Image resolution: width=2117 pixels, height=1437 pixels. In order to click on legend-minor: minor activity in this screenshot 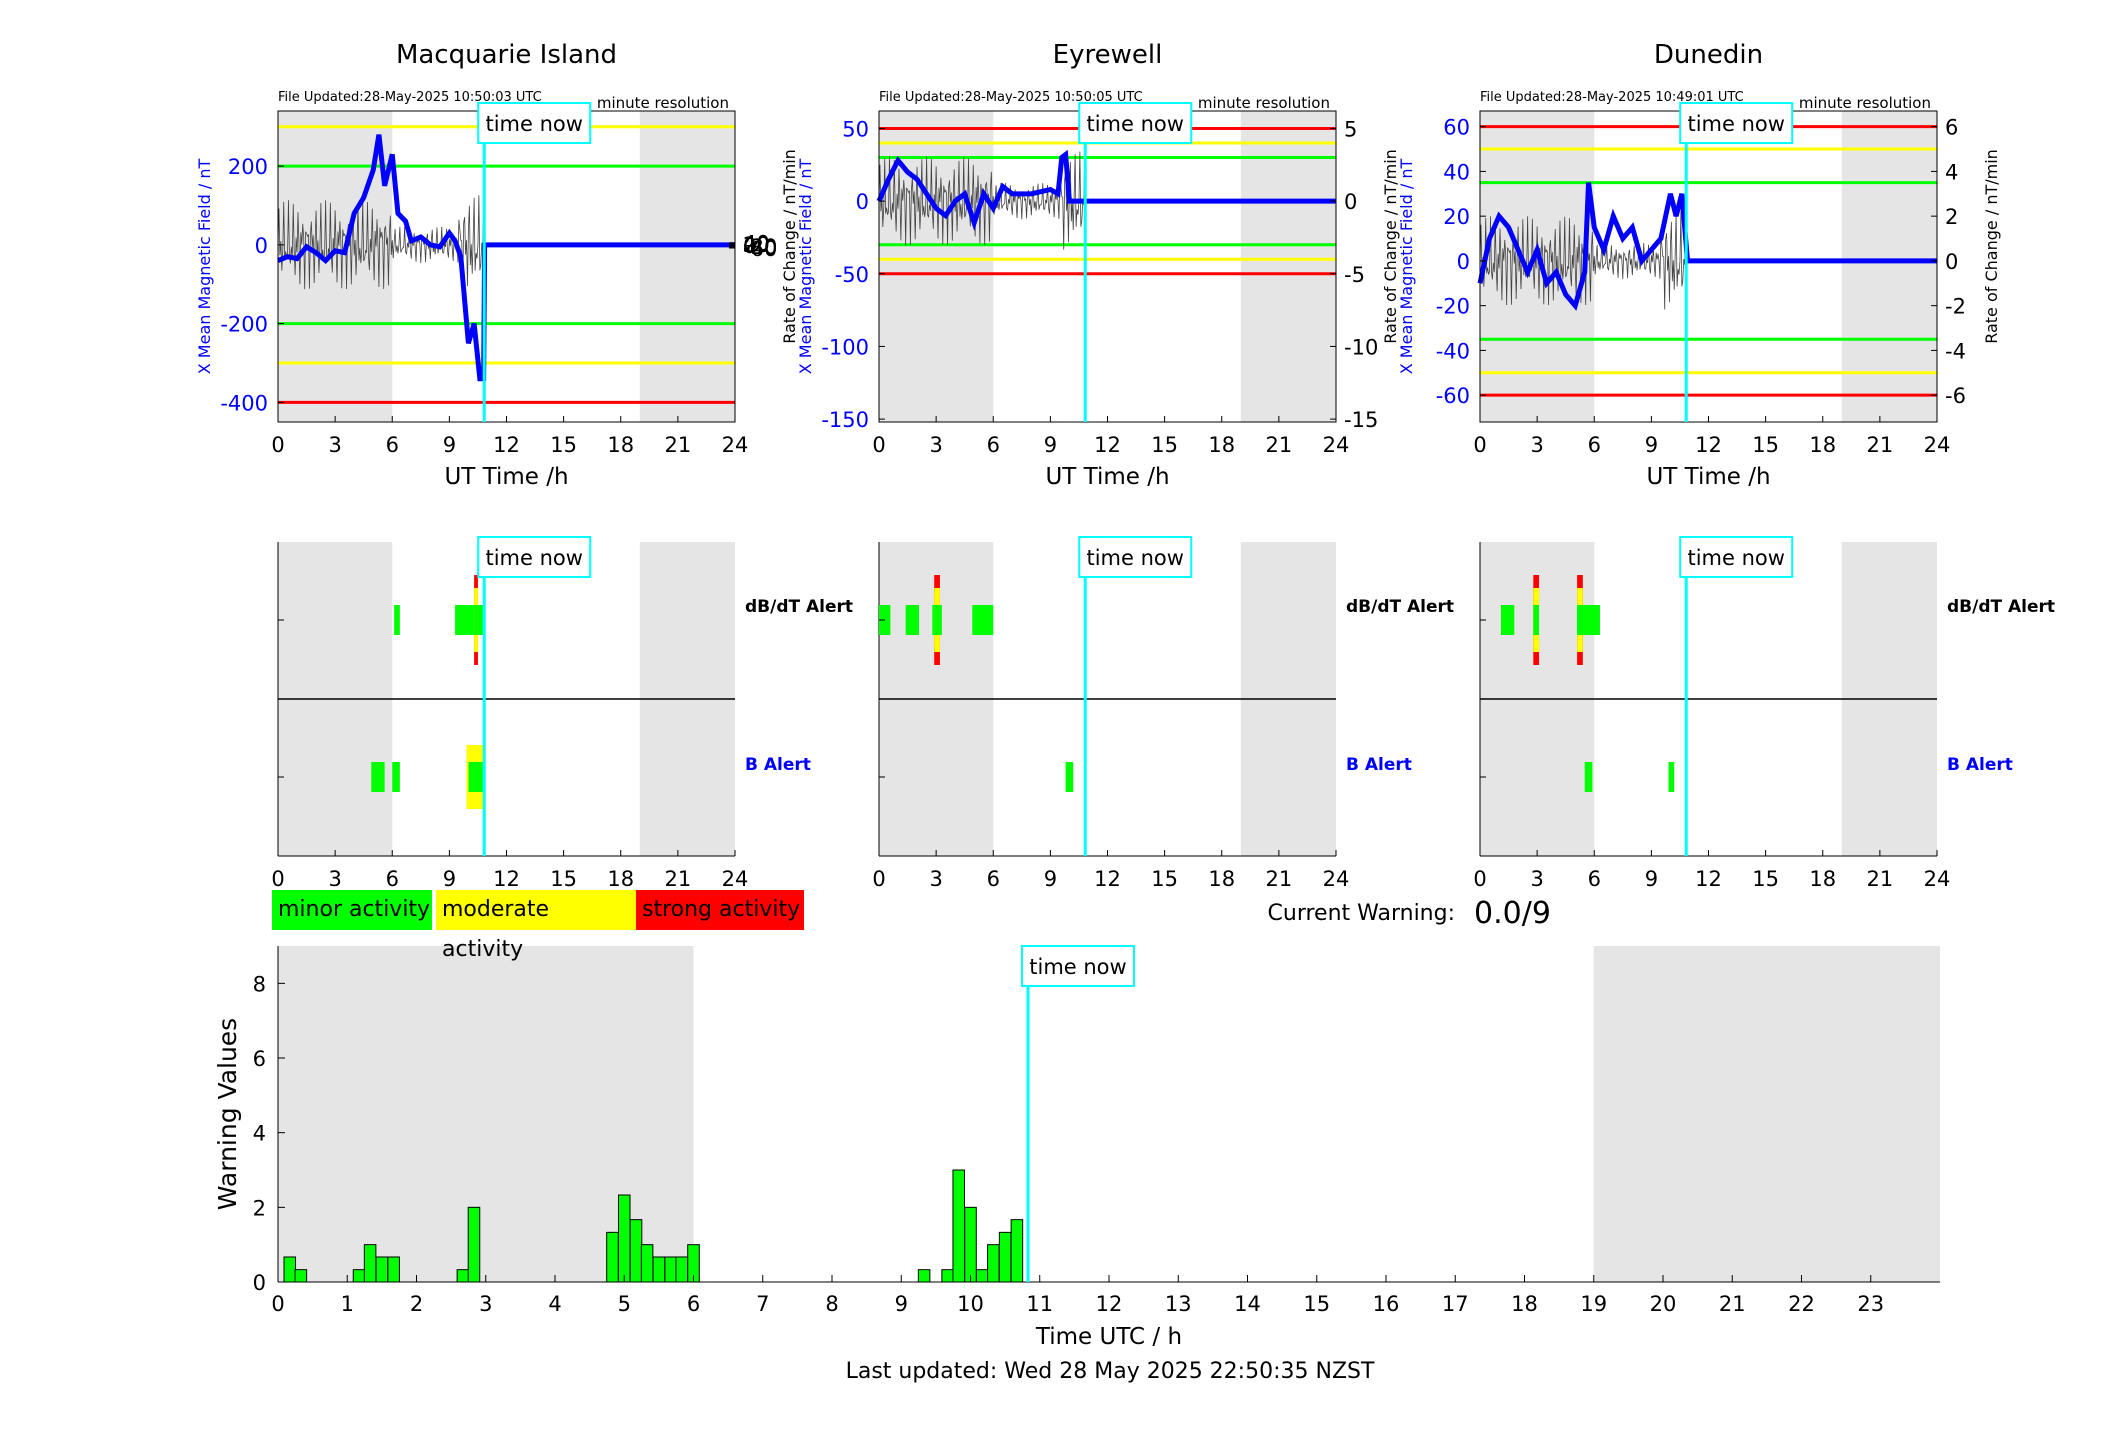, I will do `click(352, 910)`.